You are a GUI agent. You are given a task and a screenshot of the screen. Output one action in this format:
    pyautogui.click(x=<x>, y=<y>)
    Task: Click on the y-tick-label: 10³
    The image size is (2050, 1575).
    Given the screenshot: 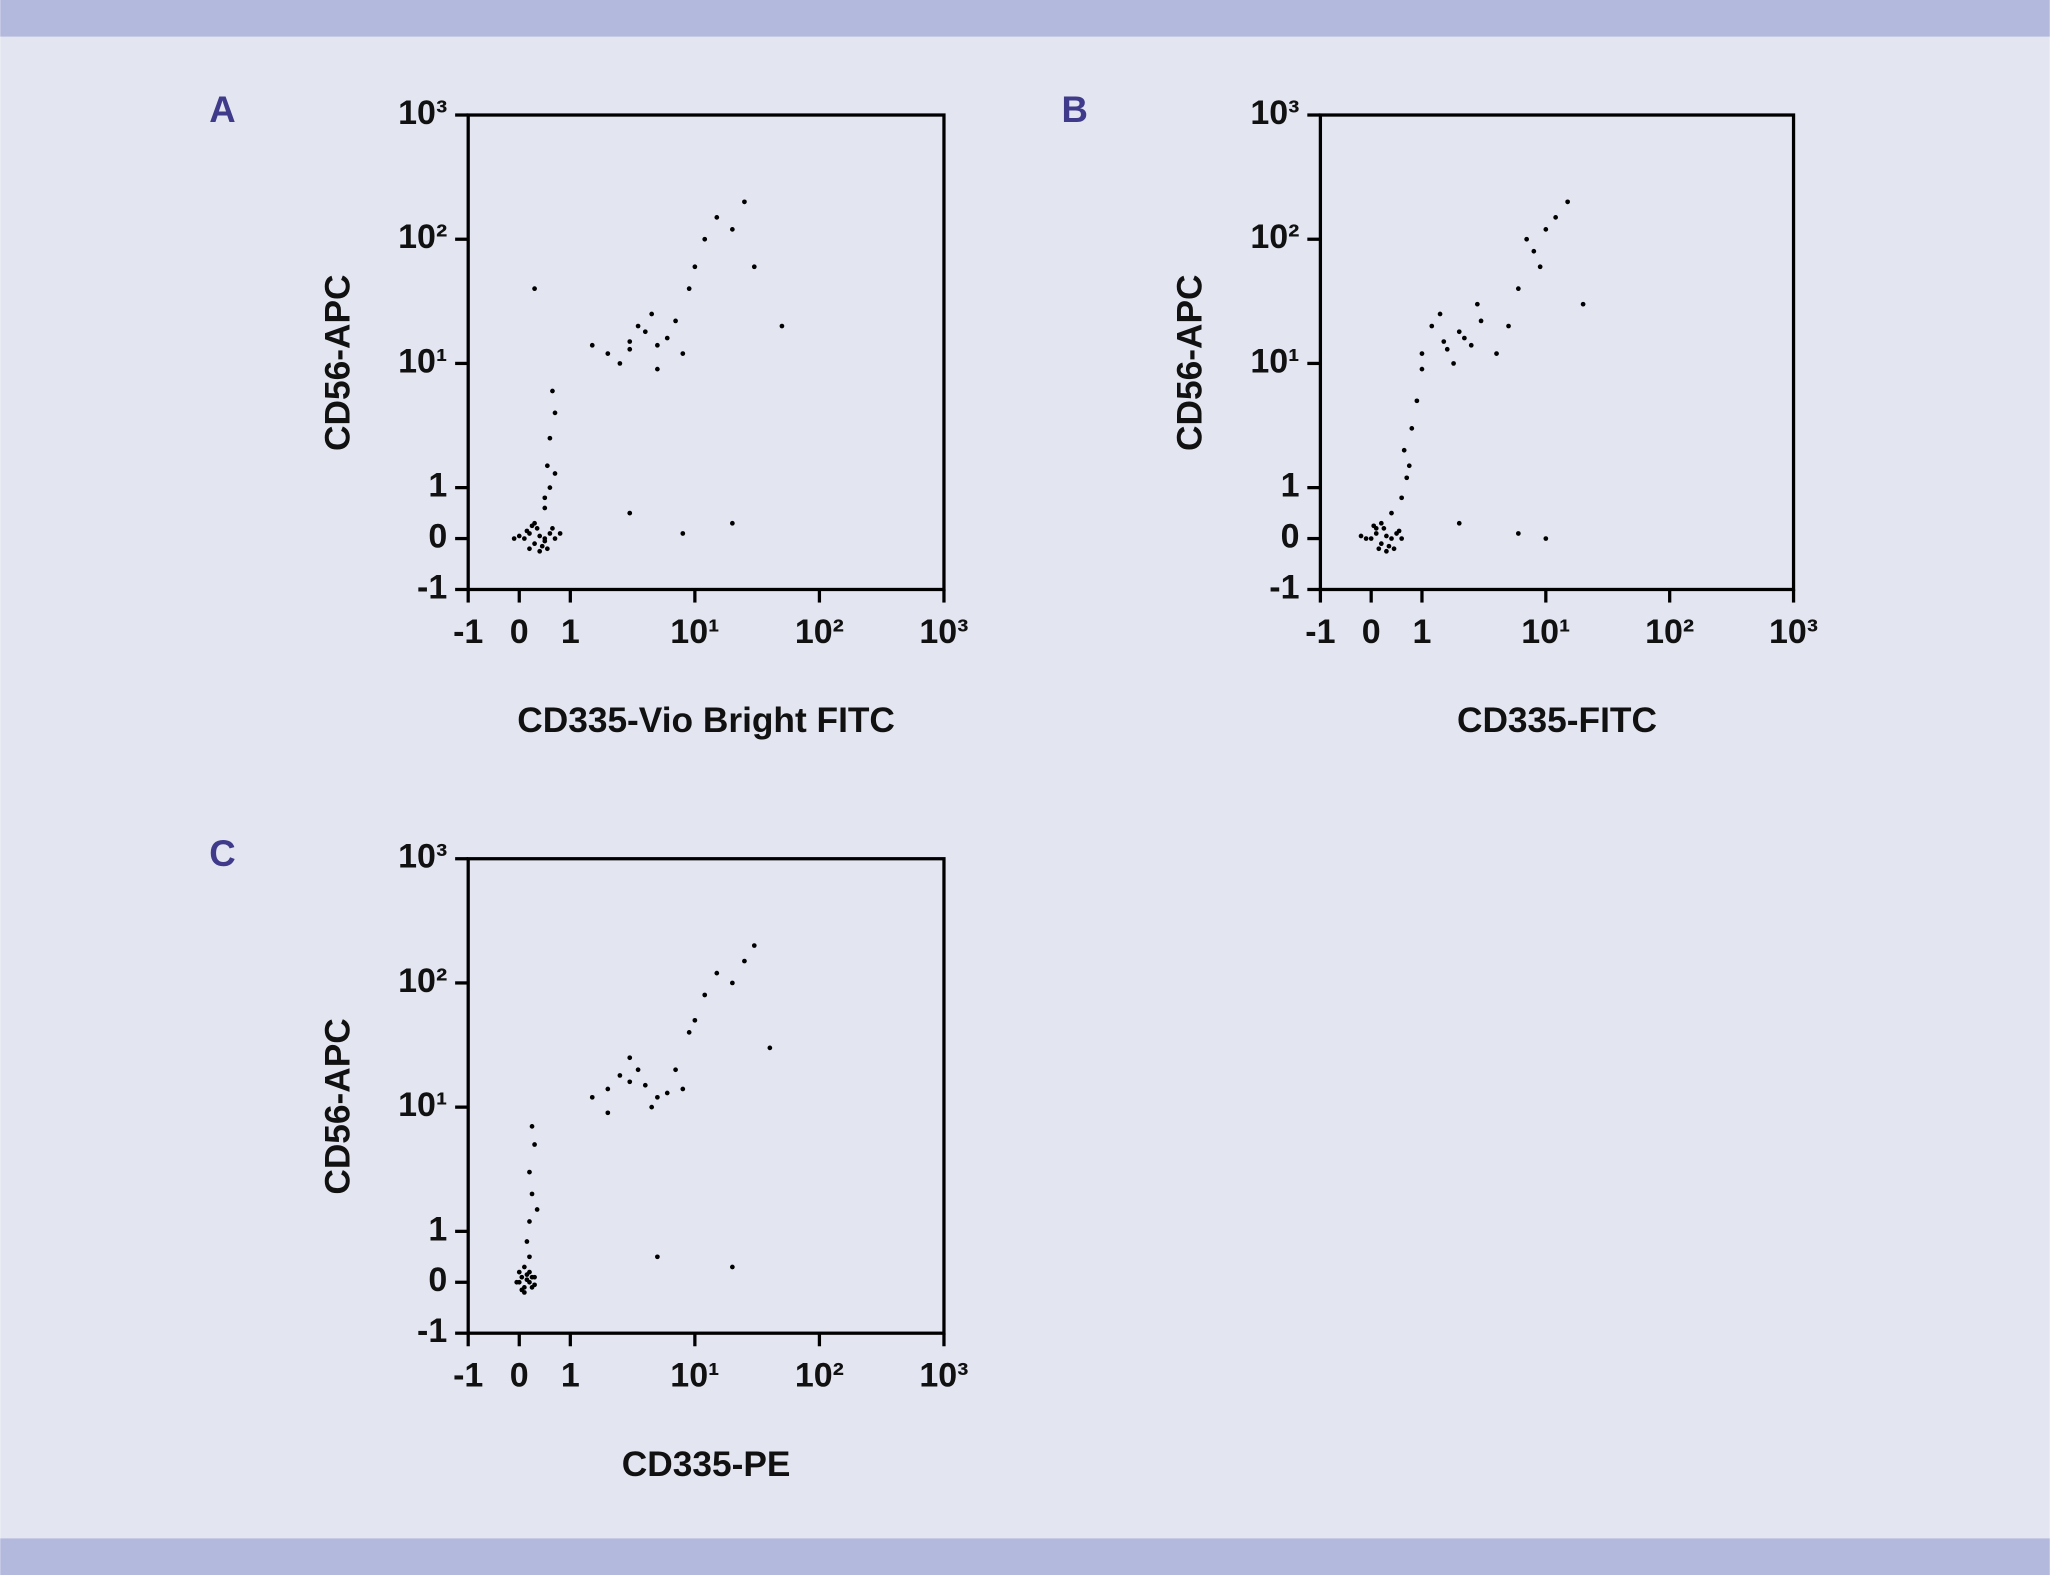 What is the action you would take?
    pyautogui.click(x=422, y=857)
    